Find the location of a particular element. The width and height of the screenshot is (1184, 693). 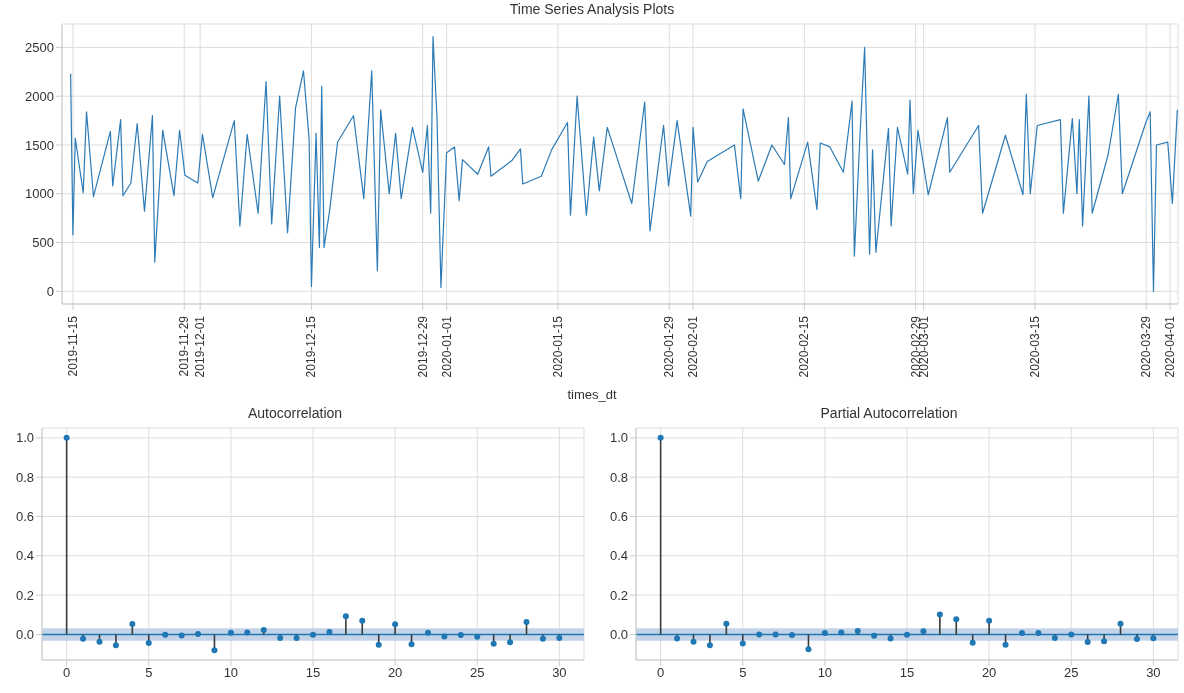

chart-title: Partial Autocorrelation is located at coordinates (889, 413).